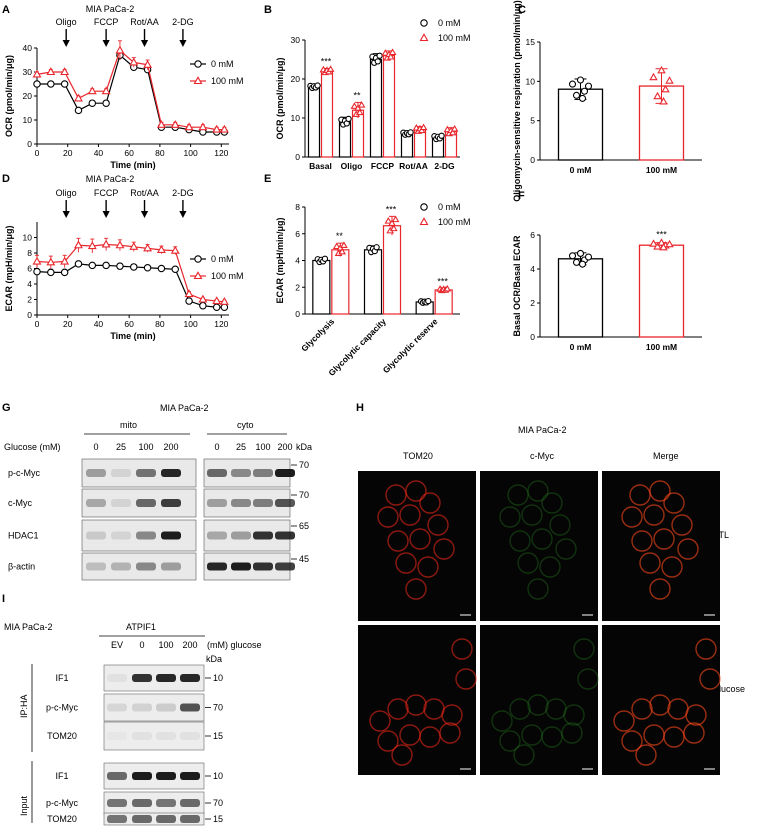 The height and width of the screenshot is (826, 776). I want to click on i-ip-marker-label: 70, so click(218, 708).